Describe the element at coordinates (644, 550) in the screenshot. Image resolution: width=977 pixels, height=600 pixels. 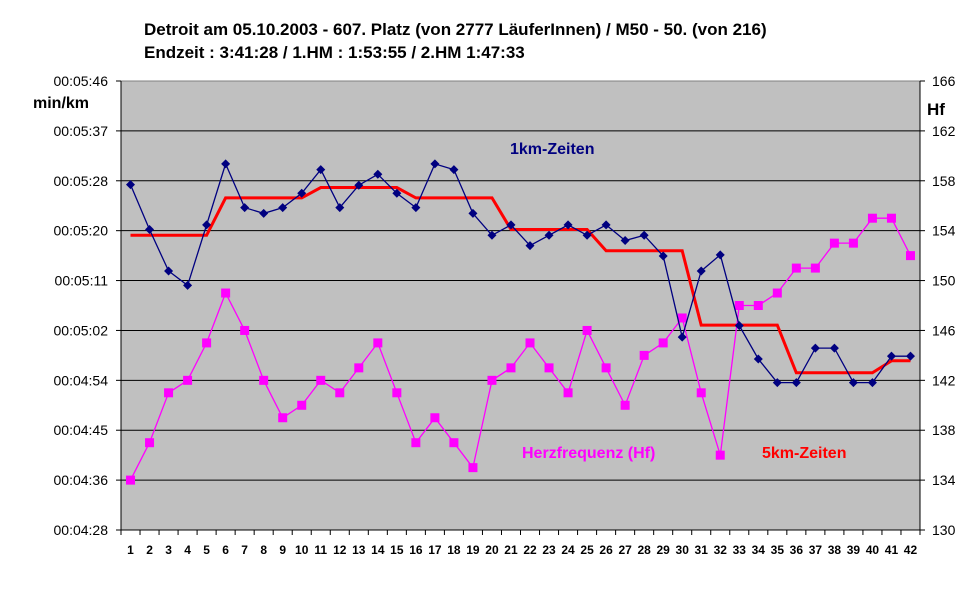
I see `x-tick-label: 28` at that location.